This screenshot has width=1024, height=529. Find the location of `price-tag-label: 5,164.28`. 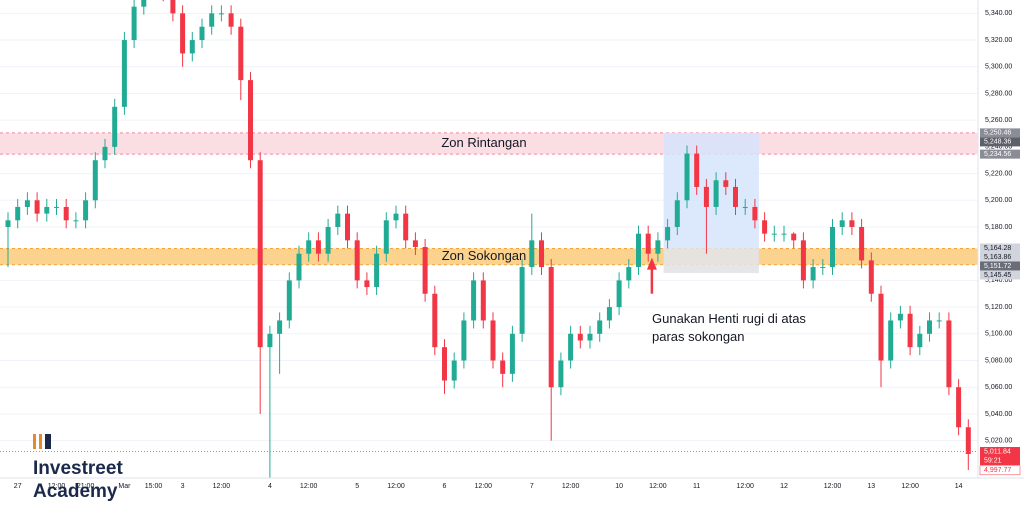

price-tag-label: 5,164.28 is located at coordinates (997, 248).